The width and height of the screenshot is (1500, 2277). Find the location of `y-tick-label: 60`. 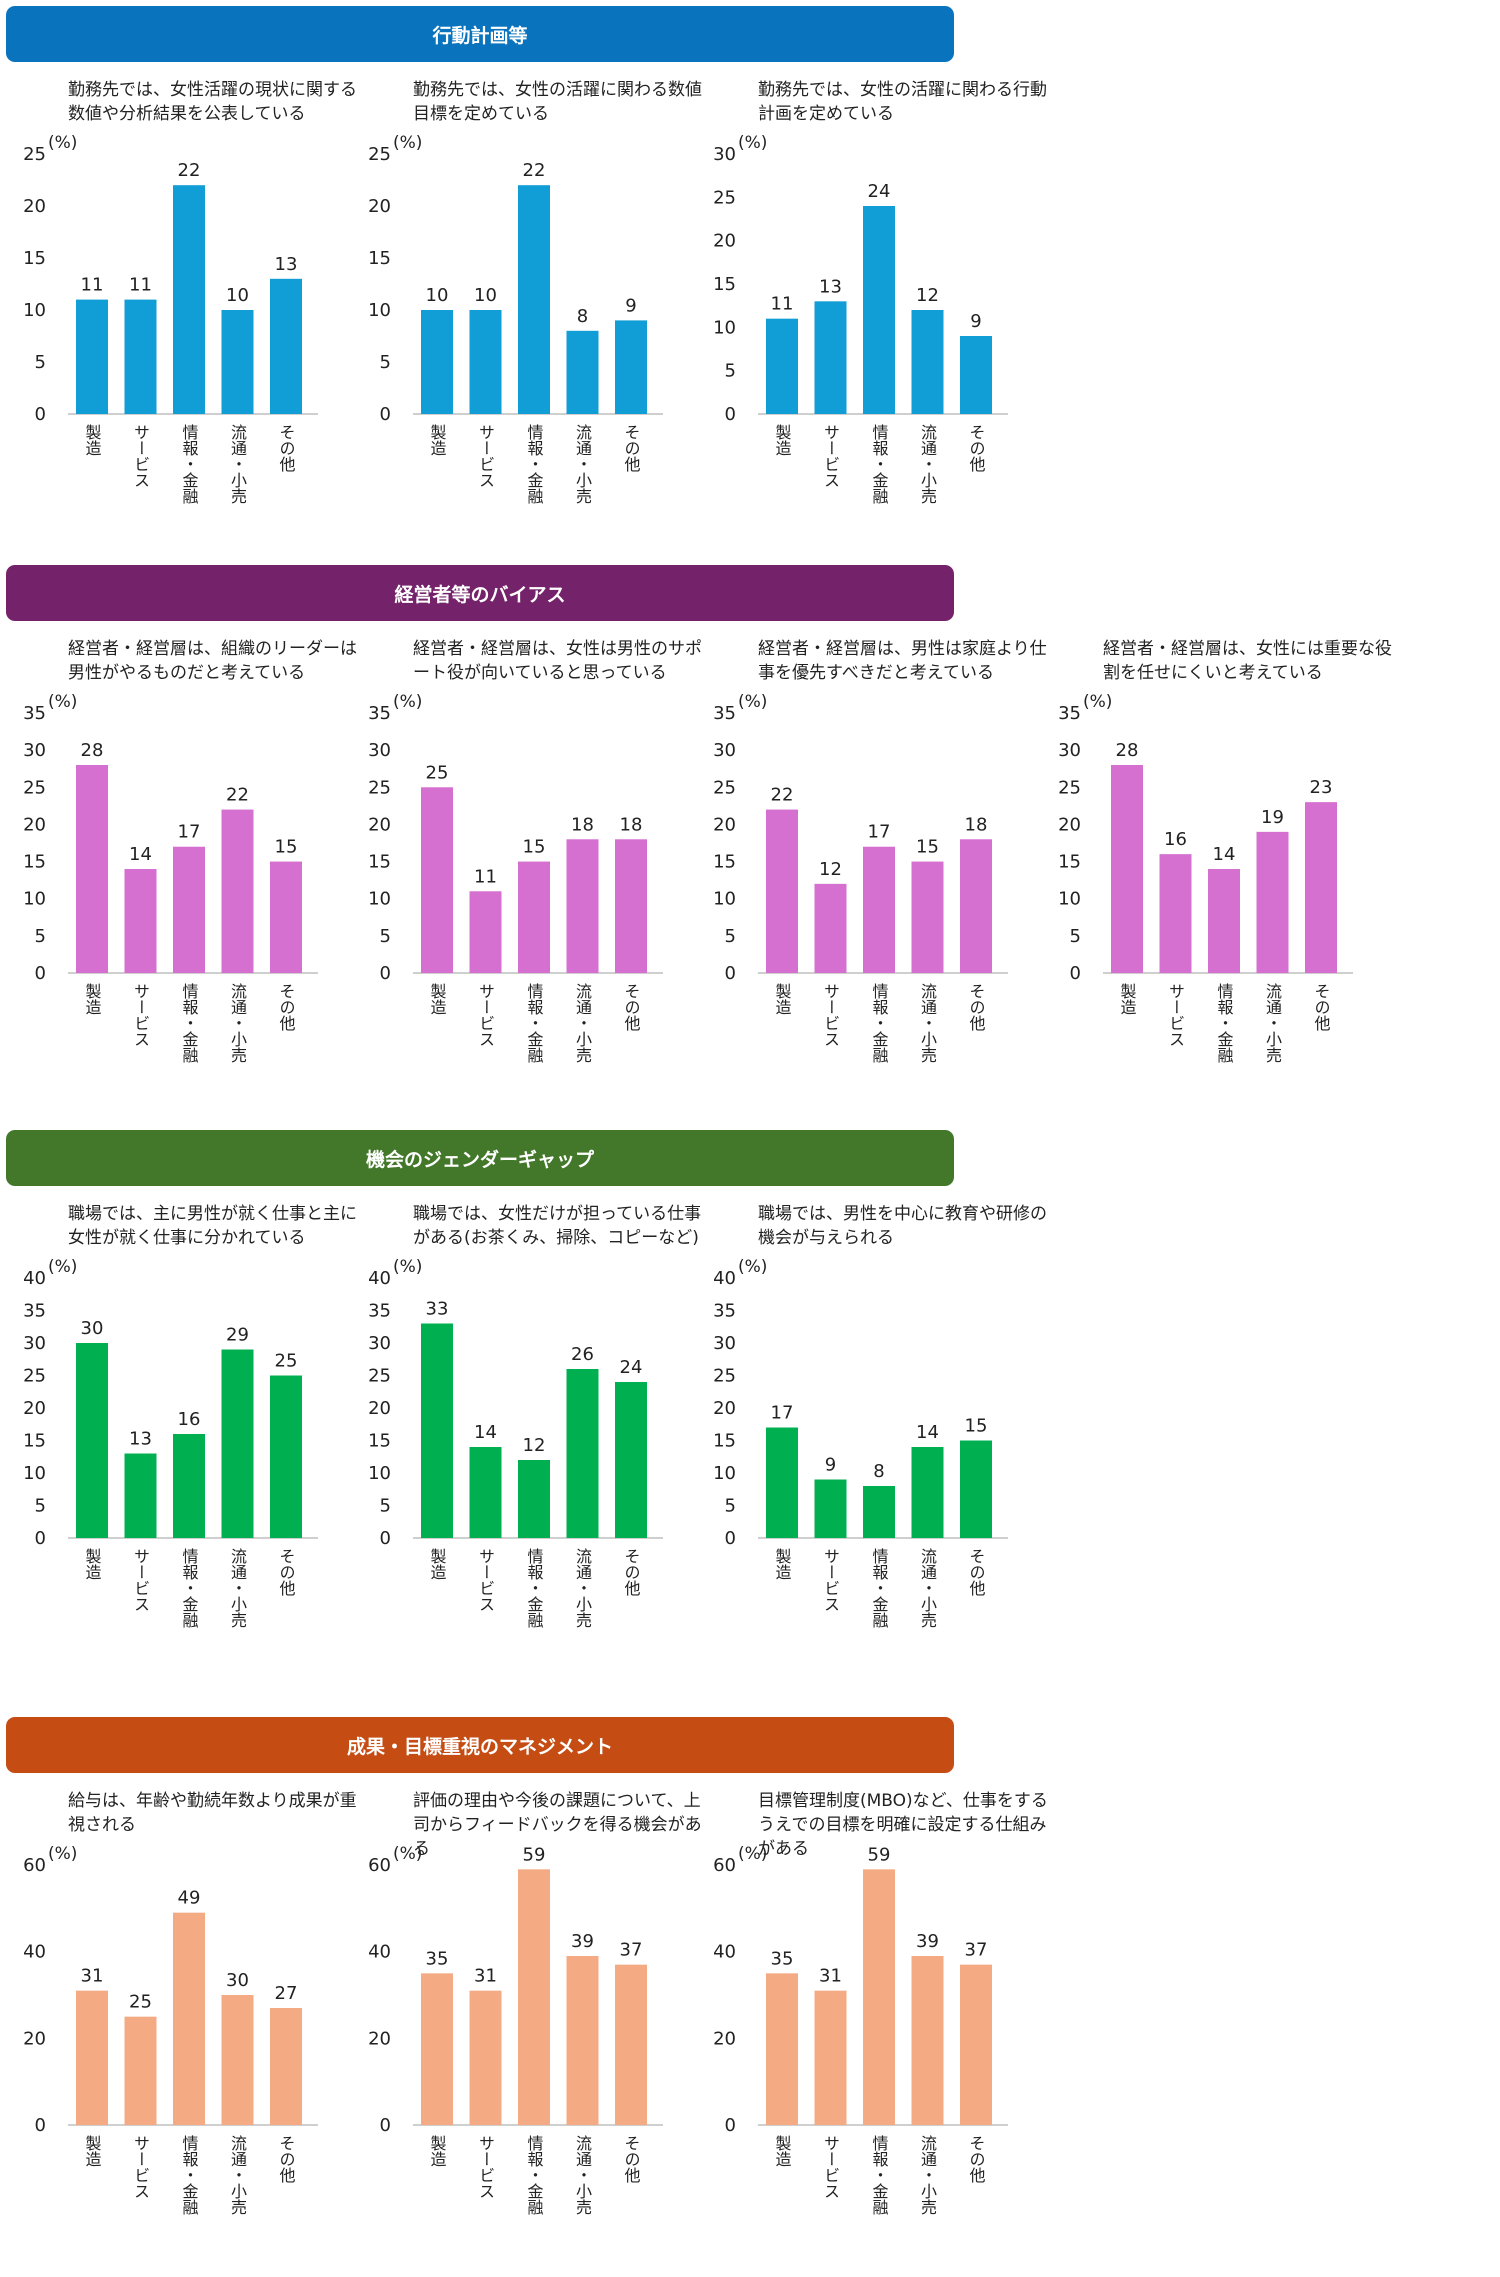

y-tick-label: 60 is located at coordinates (724, 1865).